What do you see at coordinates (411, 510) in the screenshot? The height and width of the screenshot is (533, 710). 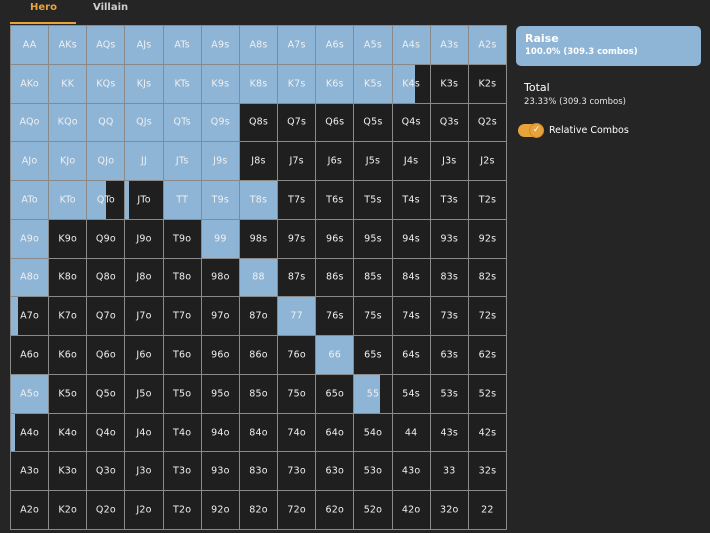 I see `hand-cell: 42o` at bounding box center [411, 510].